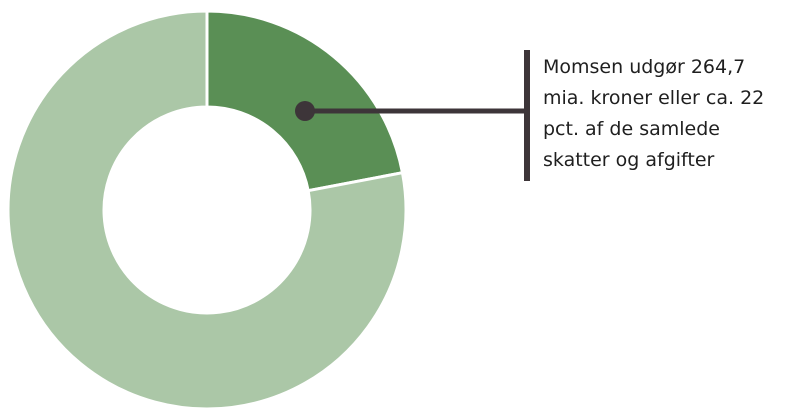 The width and height of the screenshot is (793, 408). I want to click on annotation-line-4: skatter og afgifter, so click(629, 160).